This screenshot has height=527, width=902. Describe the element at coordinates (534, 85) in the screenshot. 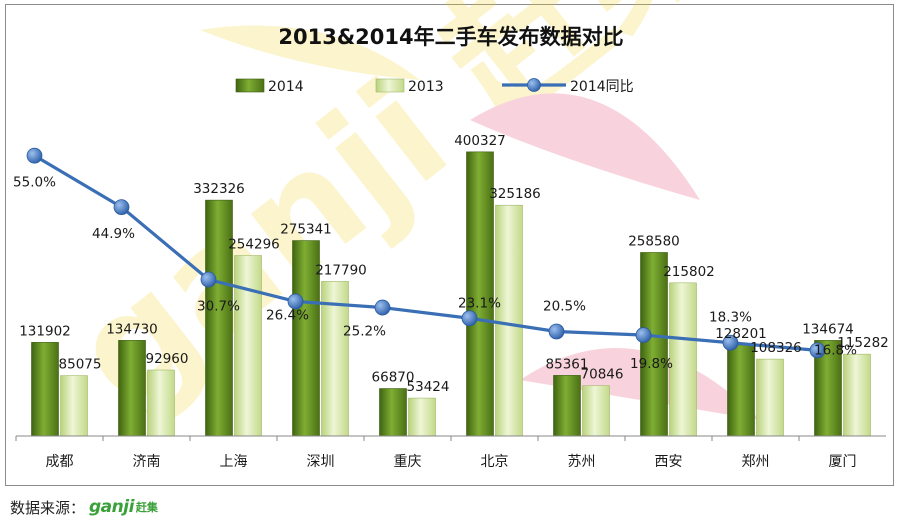

I see `legend-marker-yoy` at that location.